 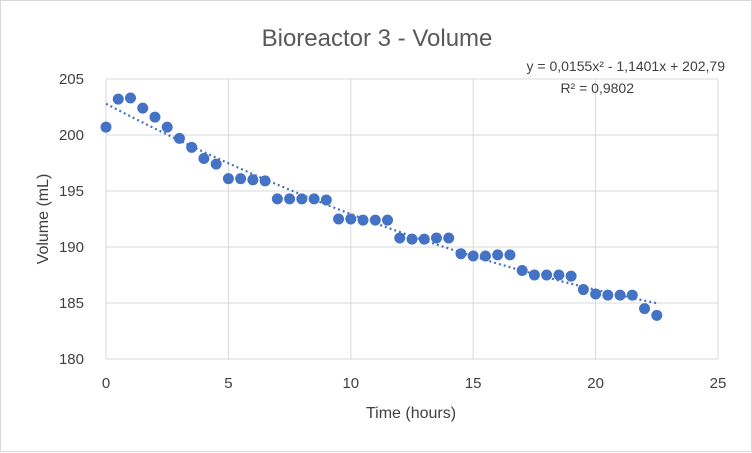 I want to click on y-tick-label: 205, so click(x=71, y=79).